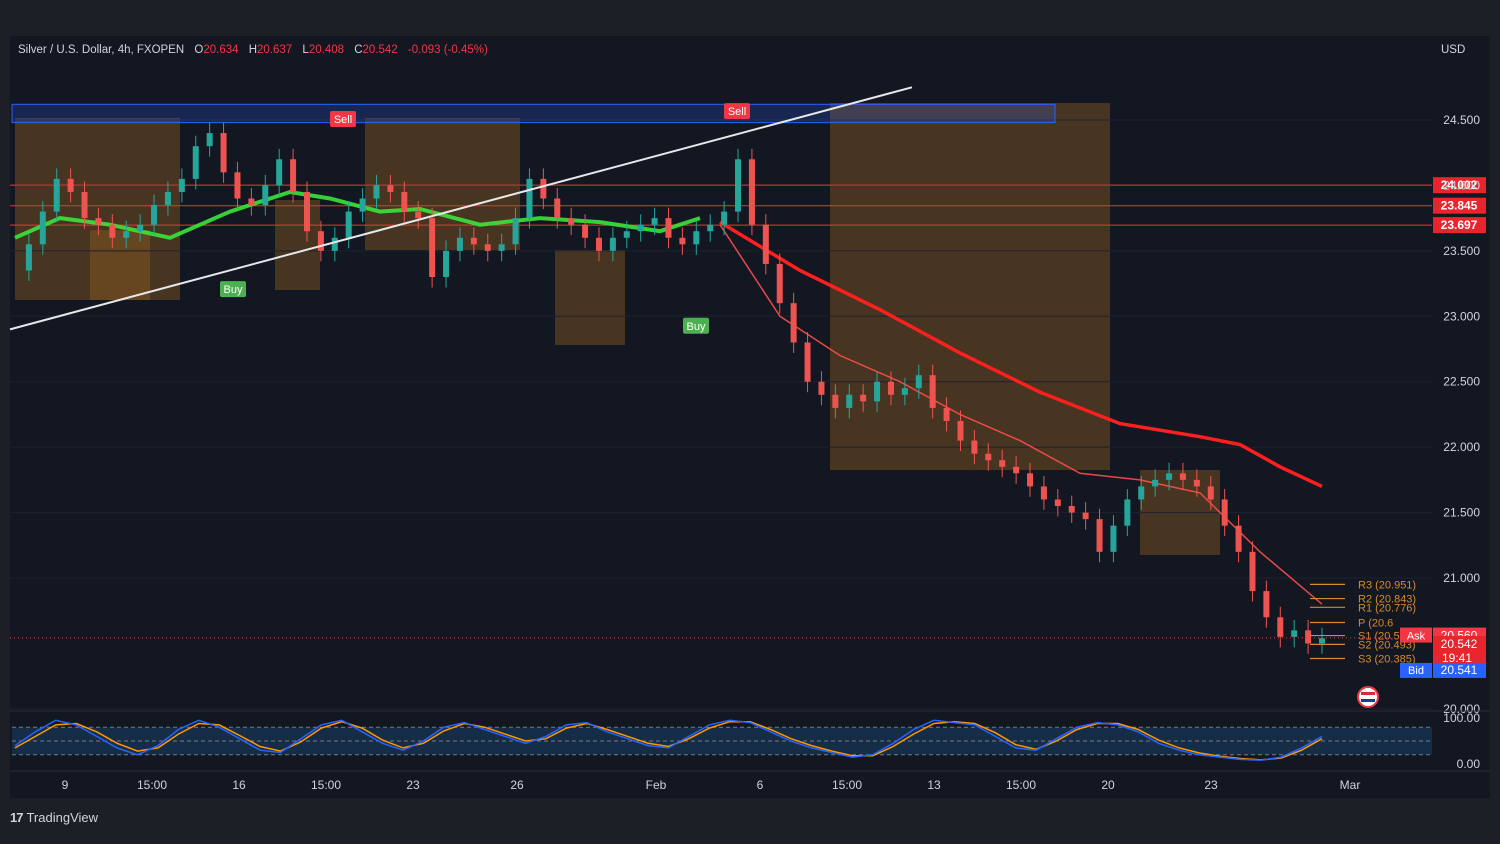 The height and width of the screenshot is (844, 1500). I want to click on y-tick-label: 23.500, so click(1461, 251).